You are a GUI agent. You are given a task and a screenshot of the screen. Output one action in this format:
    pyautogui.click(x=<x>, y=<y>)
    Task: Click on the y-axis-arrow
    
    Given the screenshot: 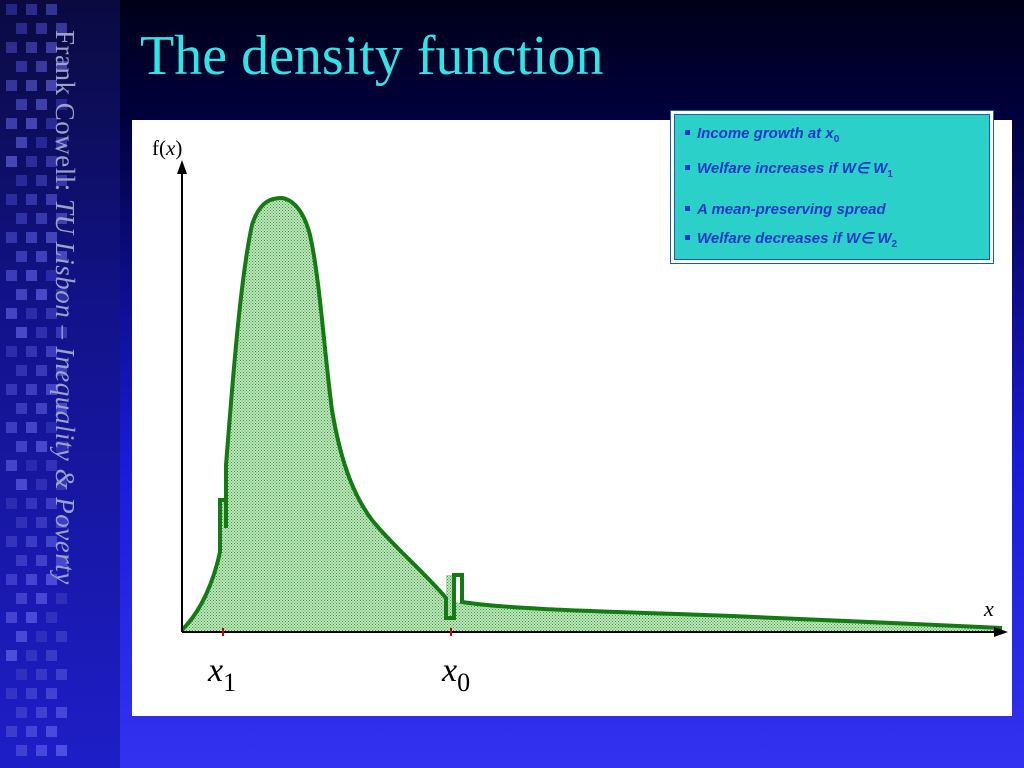 What is the action you would take?
    pyautogui.click(x=182, y=167)
    